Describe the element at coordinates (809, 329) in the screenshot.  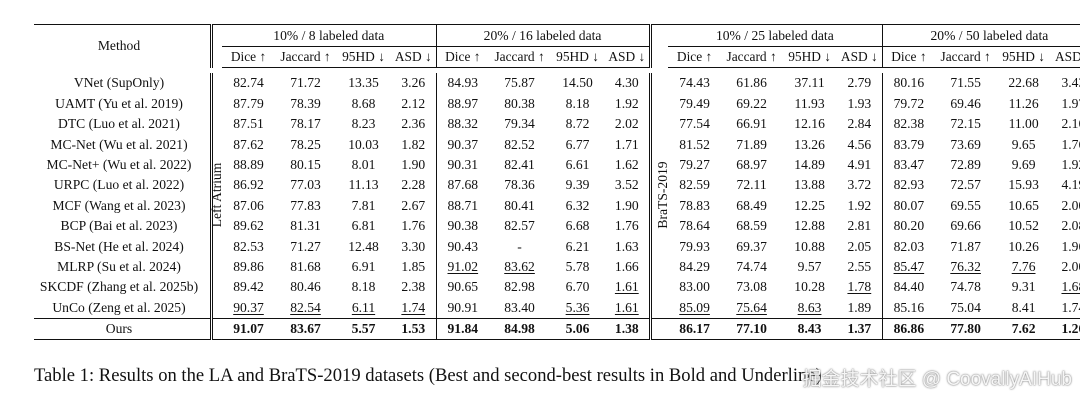
I see `metric-value: 8.43` at that location.